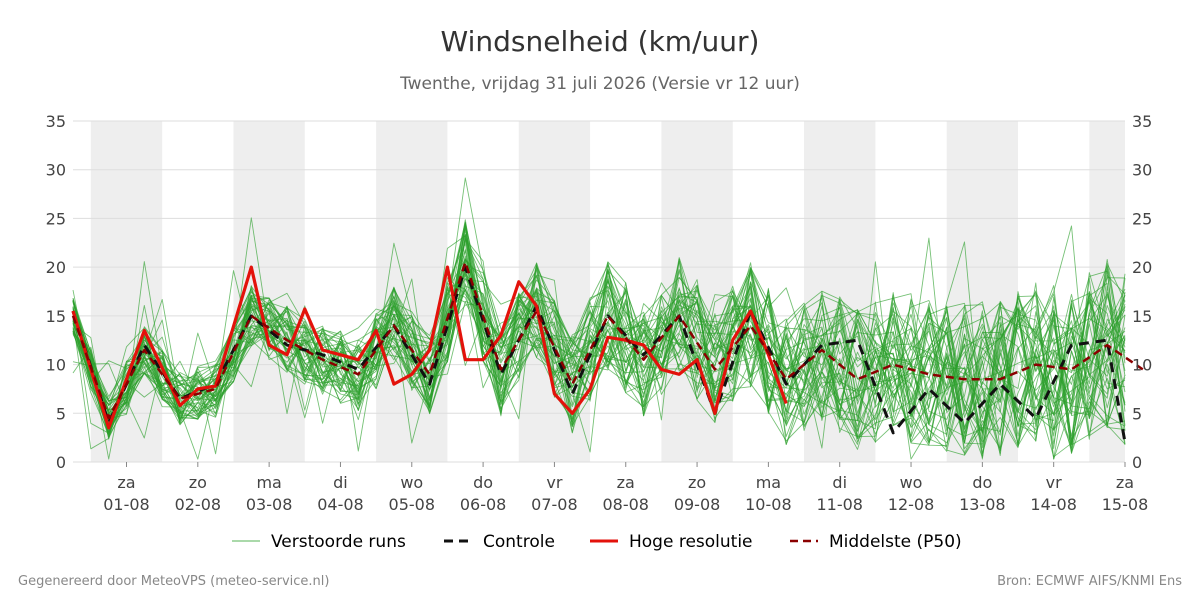  I want to click on chart-title: Windsnelheid (km/uur), so click(600, 41).